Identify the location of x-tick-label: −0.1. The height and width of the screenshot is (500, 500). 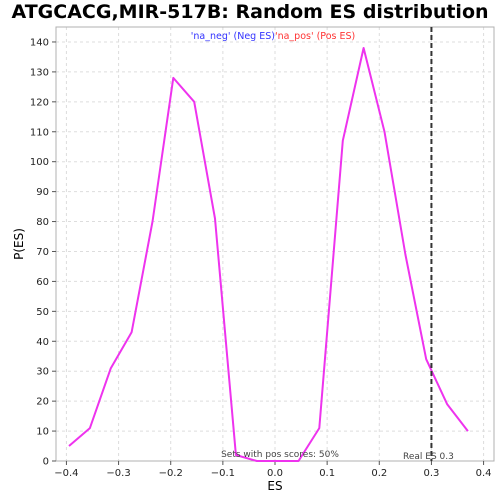
(223, 473).